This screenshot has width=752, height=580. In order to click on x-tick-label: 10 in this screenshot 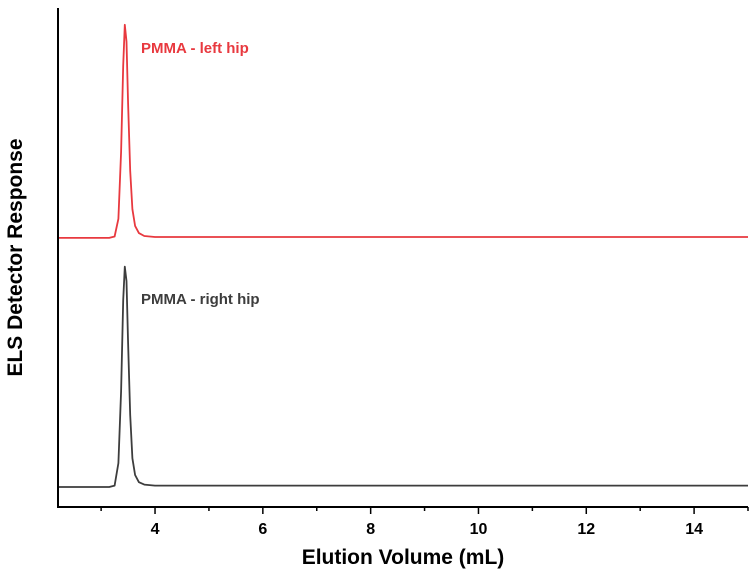, I will do `click(479, 529)`.